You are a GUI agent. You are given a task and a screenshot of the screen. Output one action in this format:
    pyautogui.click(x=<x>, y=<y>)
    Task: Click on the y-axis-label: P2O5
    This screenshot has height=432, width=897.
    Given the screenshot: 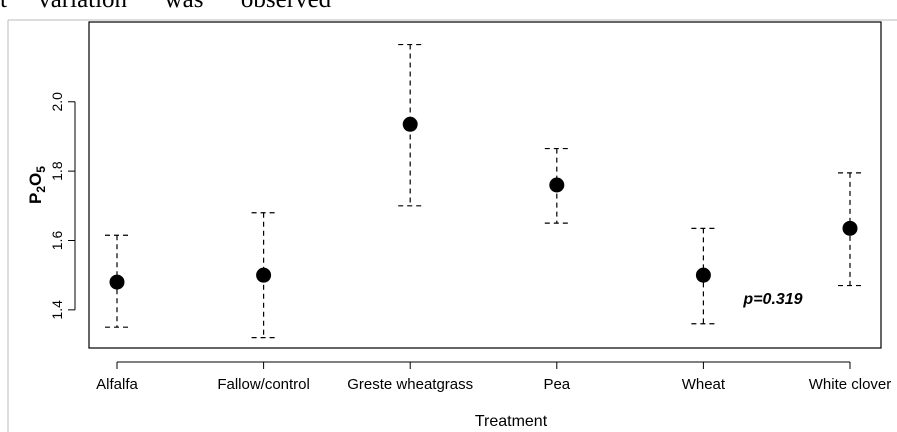 What is the action you would take?
    pyautogui.click(x=37, y=185)
    